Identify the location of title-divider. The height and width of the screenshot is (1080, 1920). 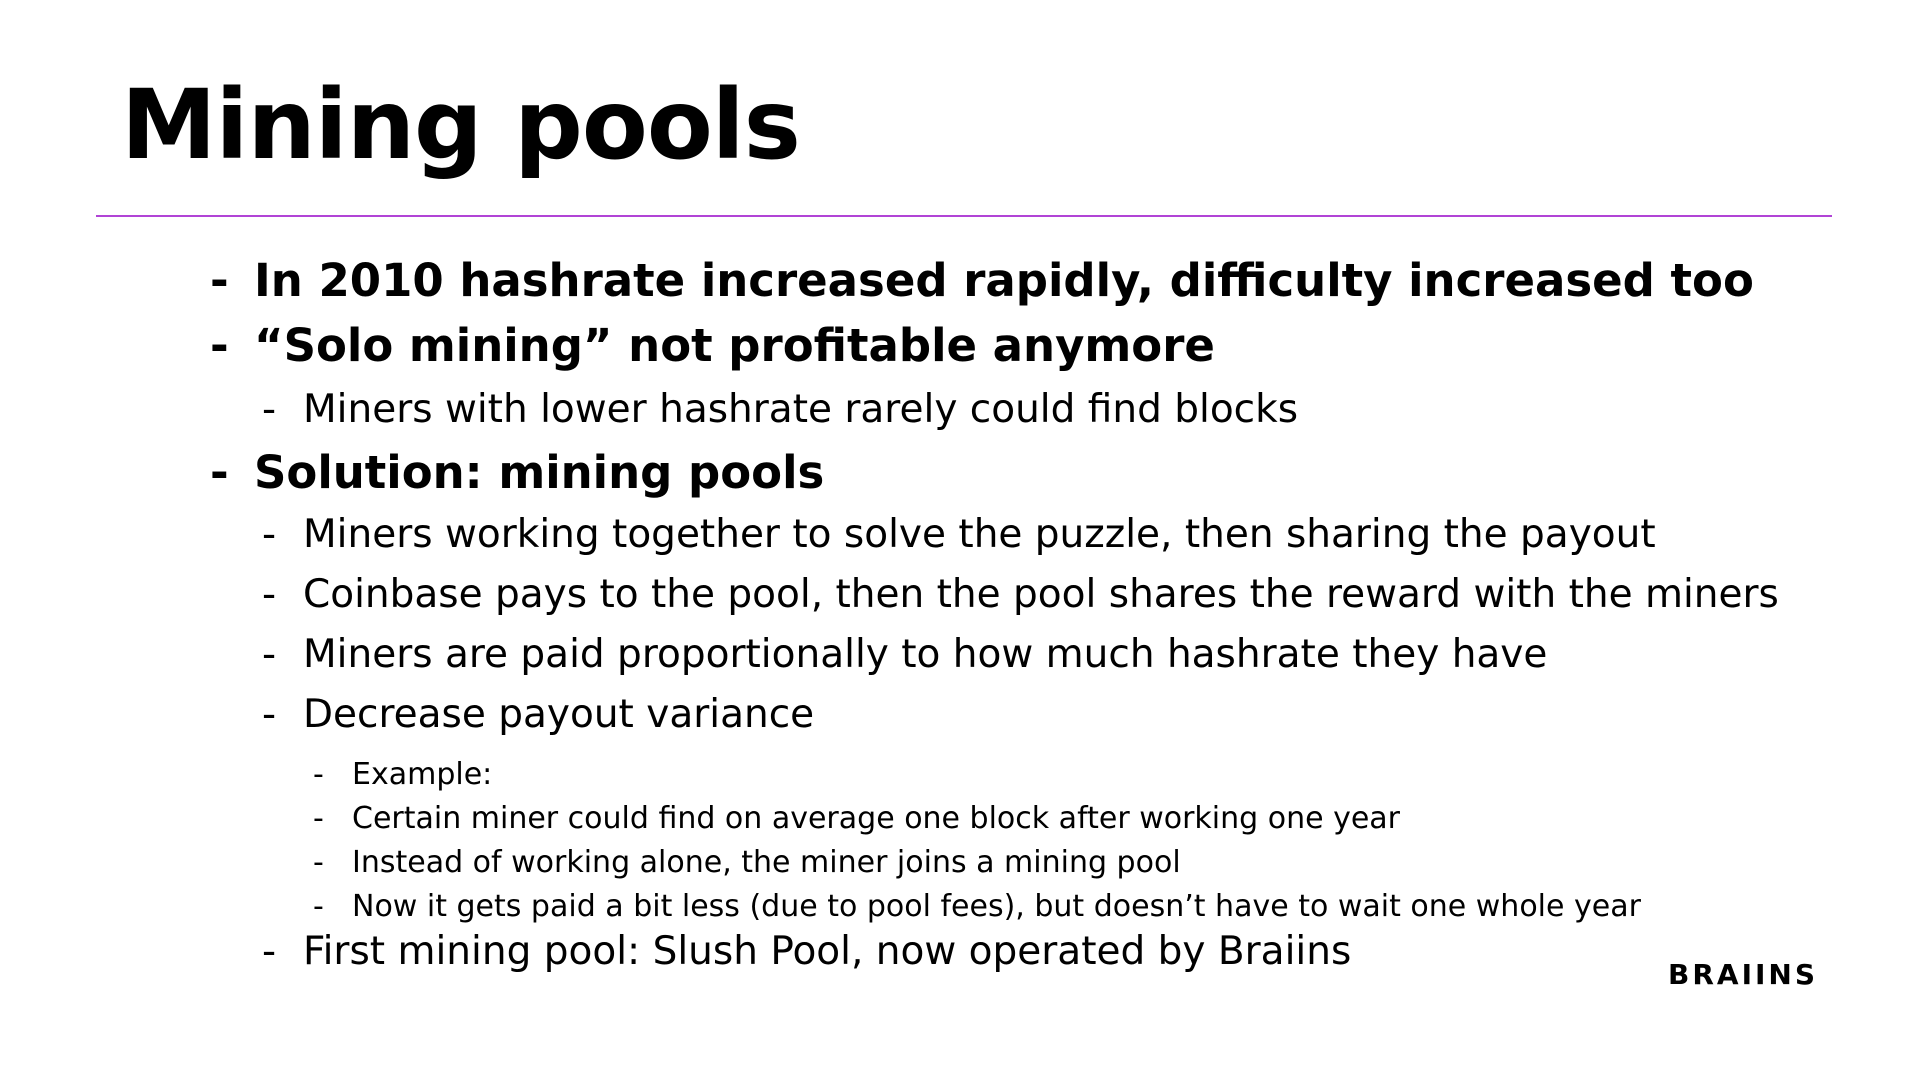
(964, 216).